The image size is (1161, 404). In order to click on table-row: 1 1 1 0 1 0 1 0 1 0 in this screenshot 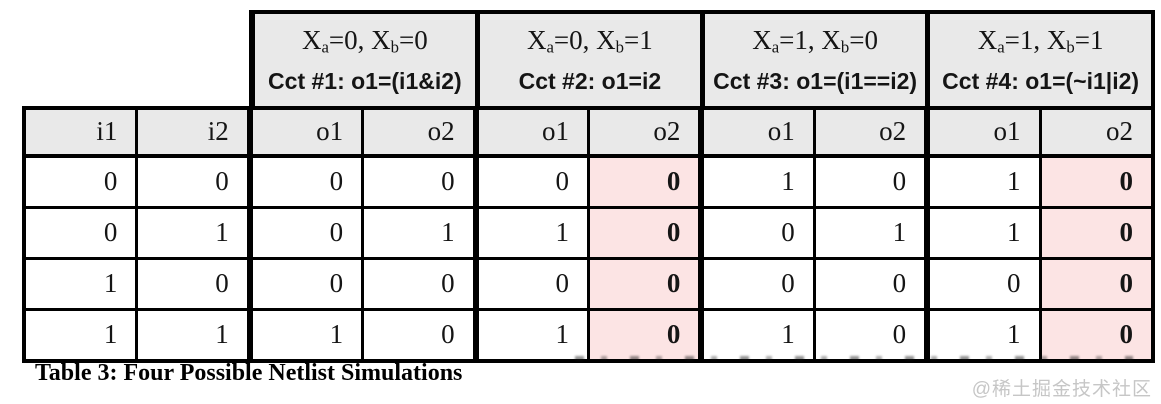, I will do `click(588, 335)`.